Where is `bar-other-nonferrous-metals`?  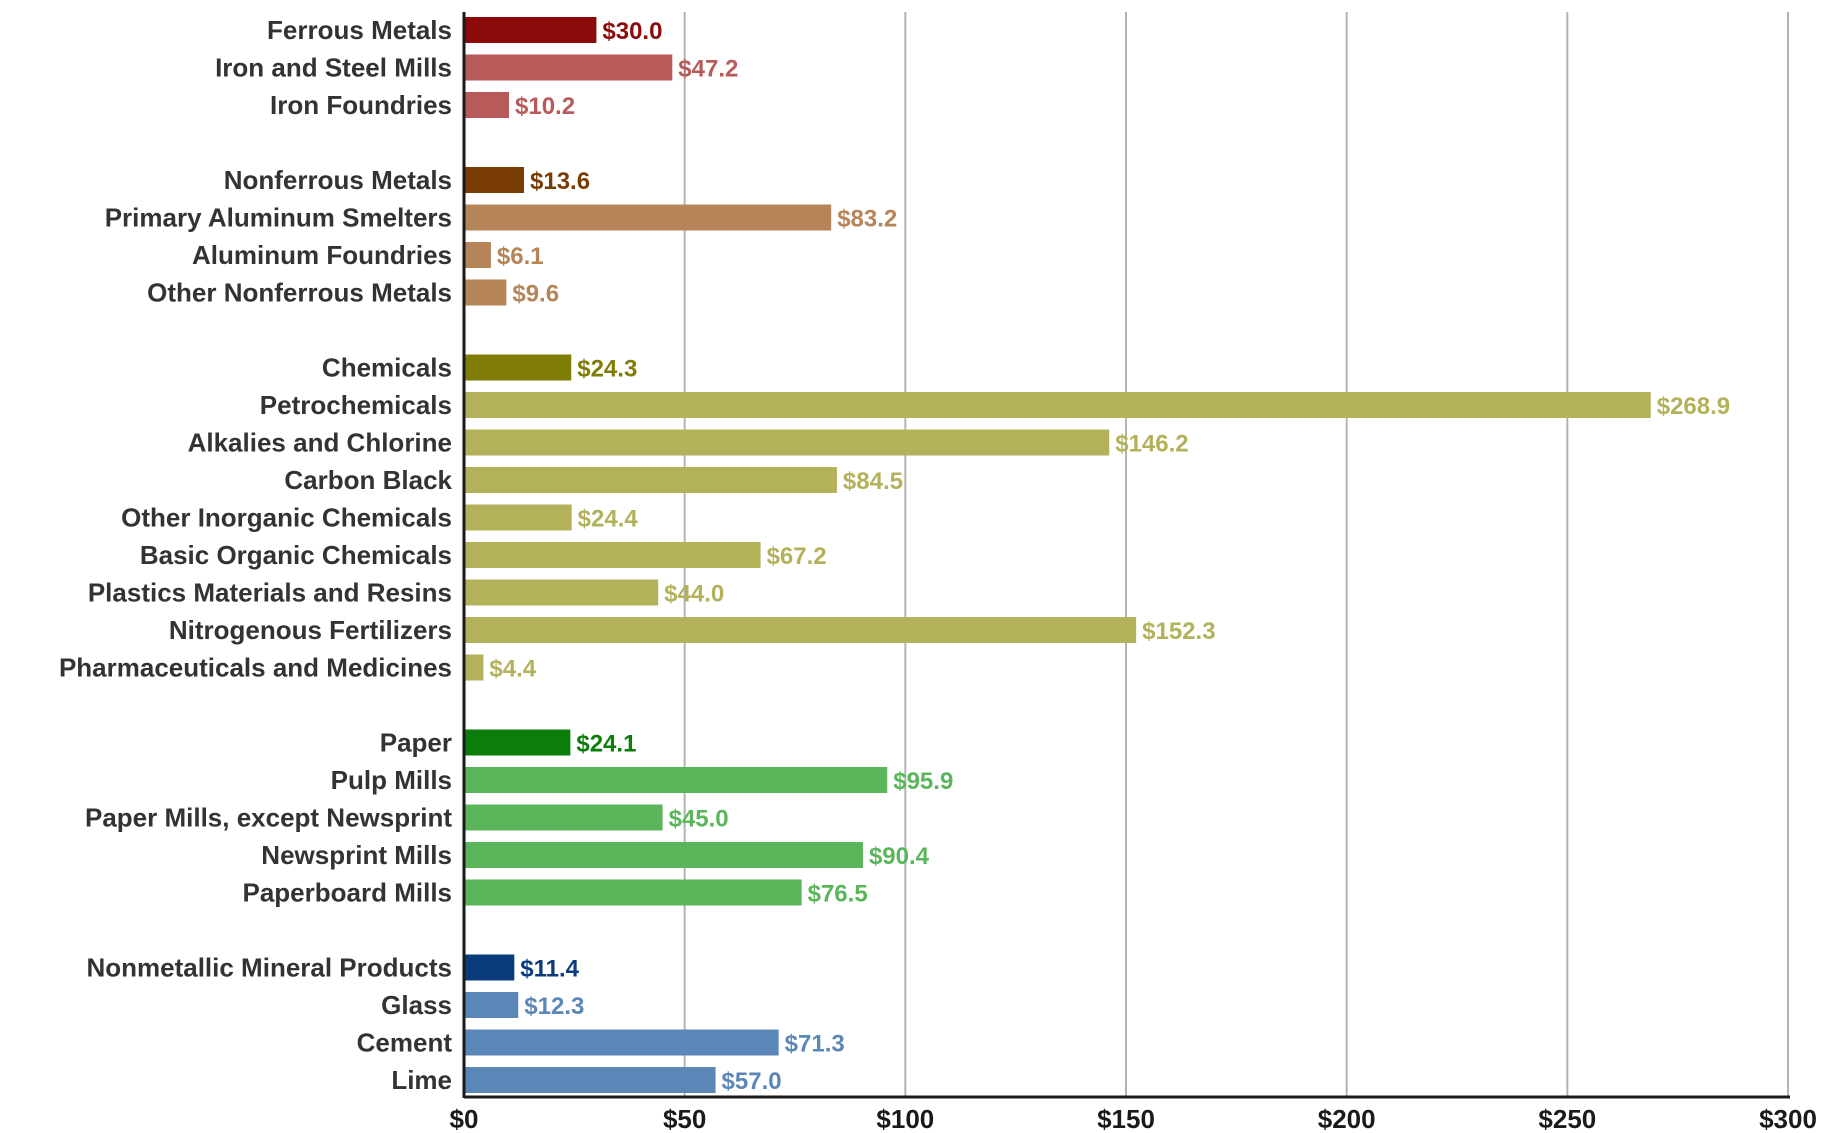 bar-other-nonferrous-metals is located at coordinates (485, 292).